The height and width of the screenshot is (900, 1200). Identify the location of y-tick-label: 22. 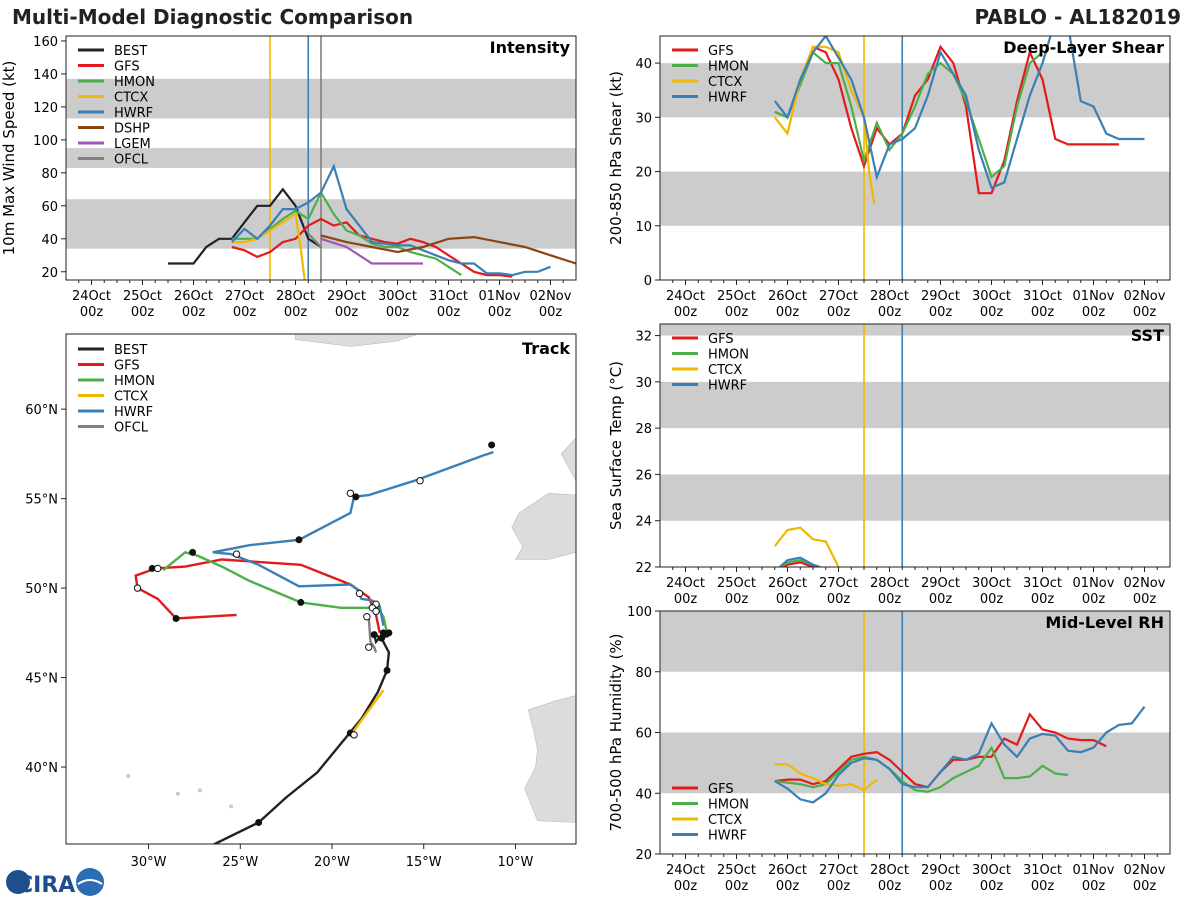
(643, 568).